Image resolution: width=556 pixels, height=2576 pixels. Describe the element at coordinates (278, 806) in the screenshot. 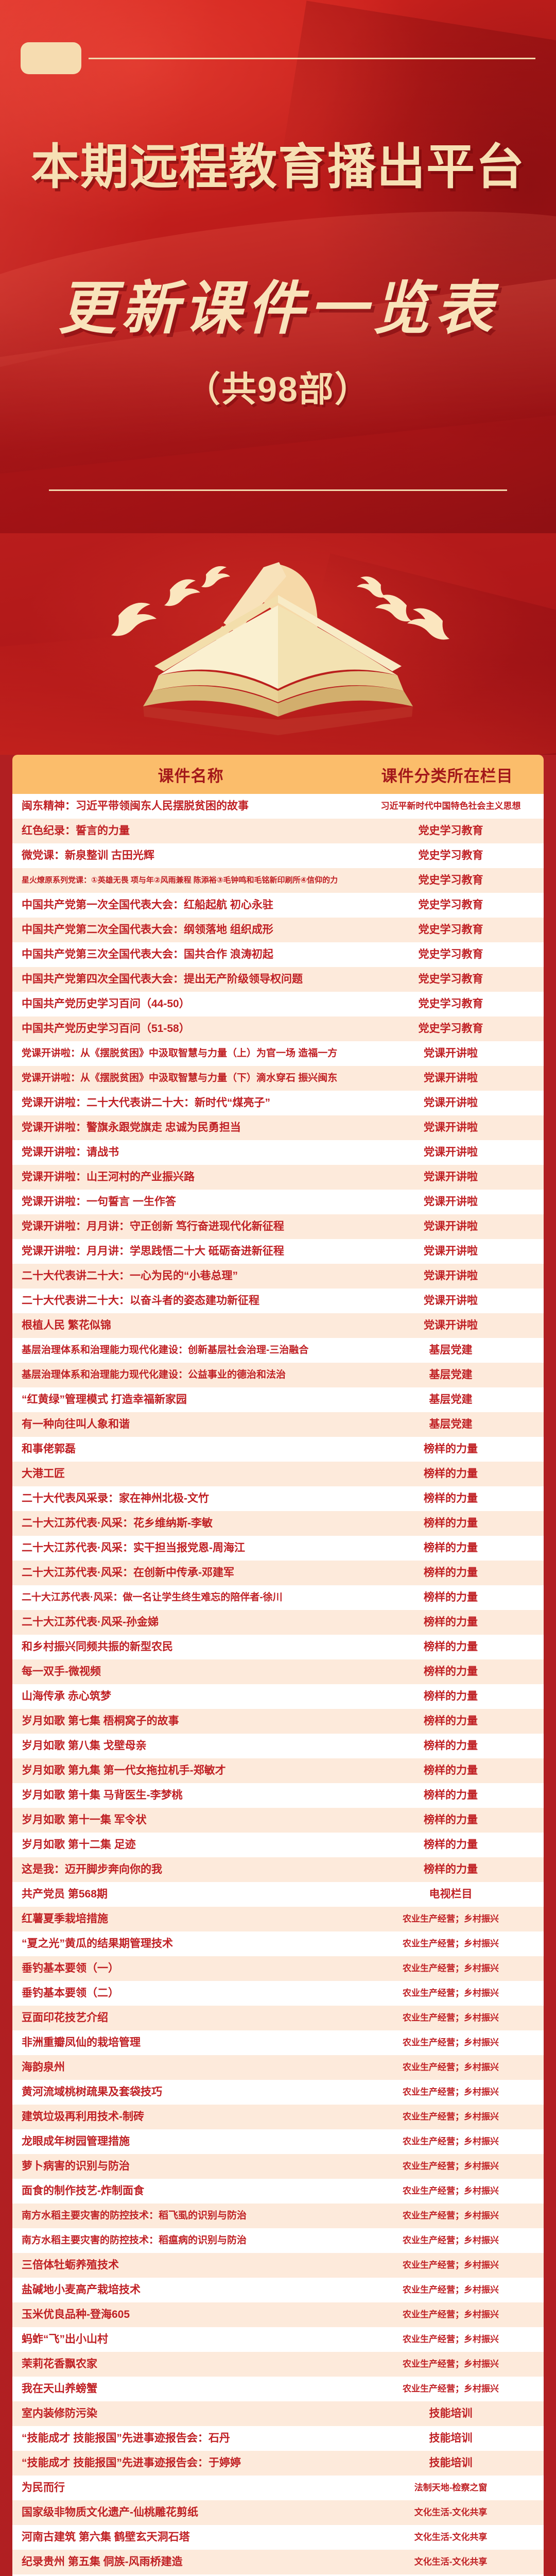

I see `table-row: 闽东精神：习近平带领闽东人民摆脱贫困的故事 习近平新时代中国特色社会主义思想` at that location.